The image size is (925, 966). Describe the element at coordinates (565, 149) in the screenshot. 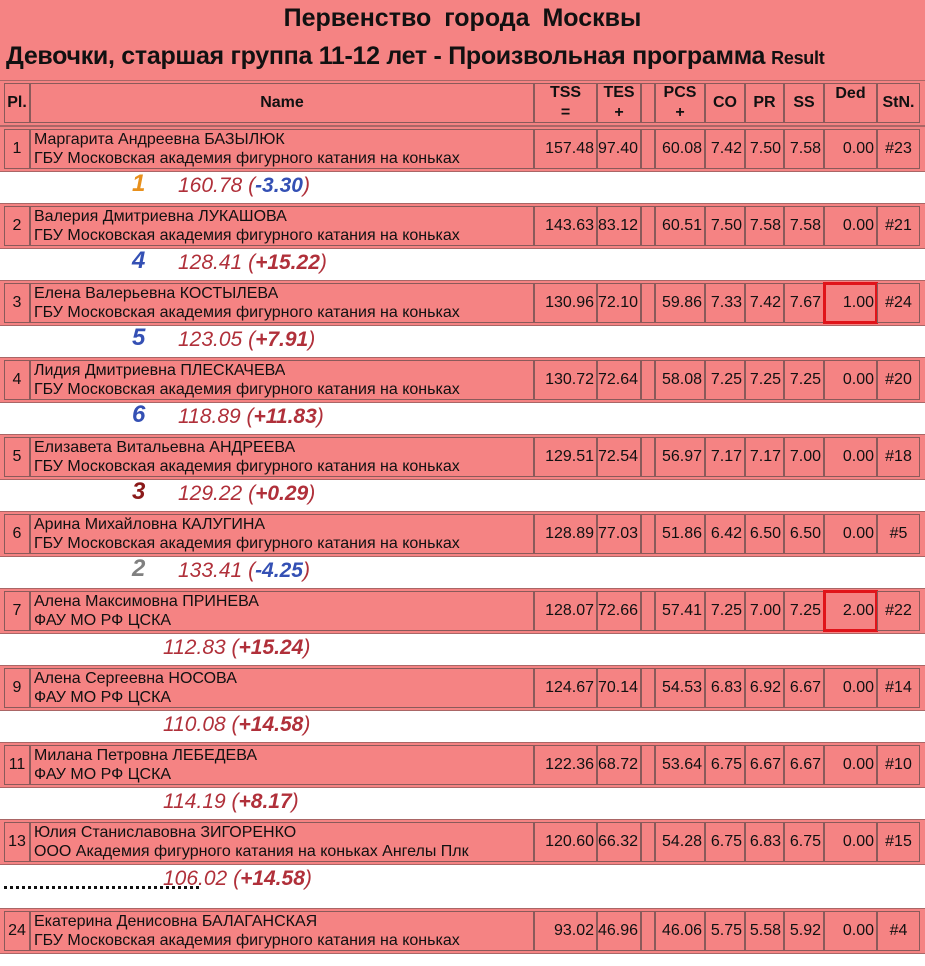

I see `tss-cell: 157.48` at that location.